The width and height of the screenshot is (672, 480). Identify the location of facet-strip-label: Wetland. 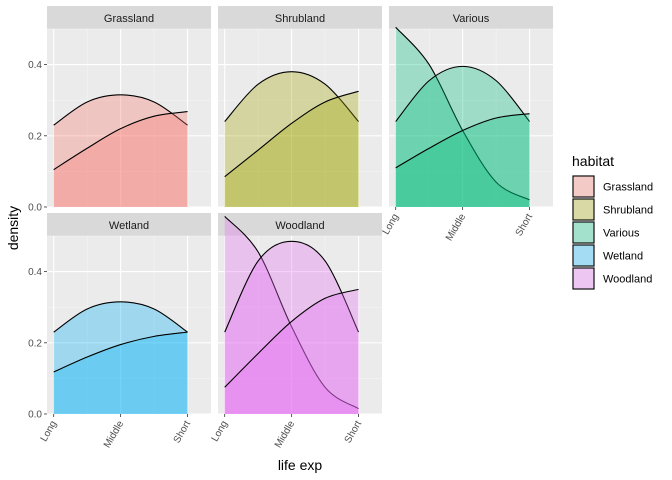
(129, 226).